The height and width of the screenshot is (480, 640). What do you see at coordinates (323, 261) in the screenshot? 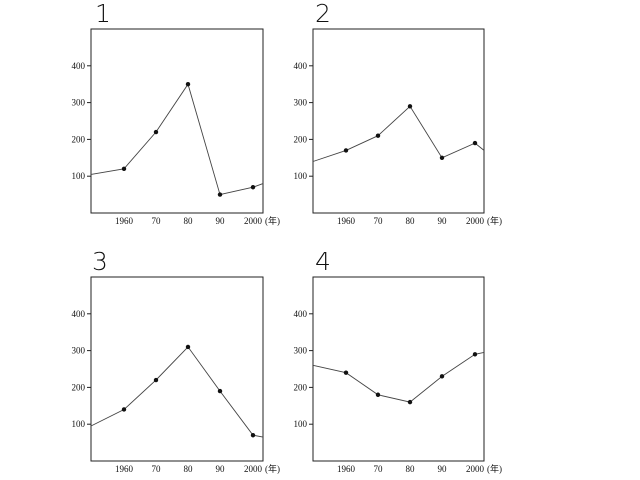
I see `chart-label: 4` at bounding box center [323, 261].